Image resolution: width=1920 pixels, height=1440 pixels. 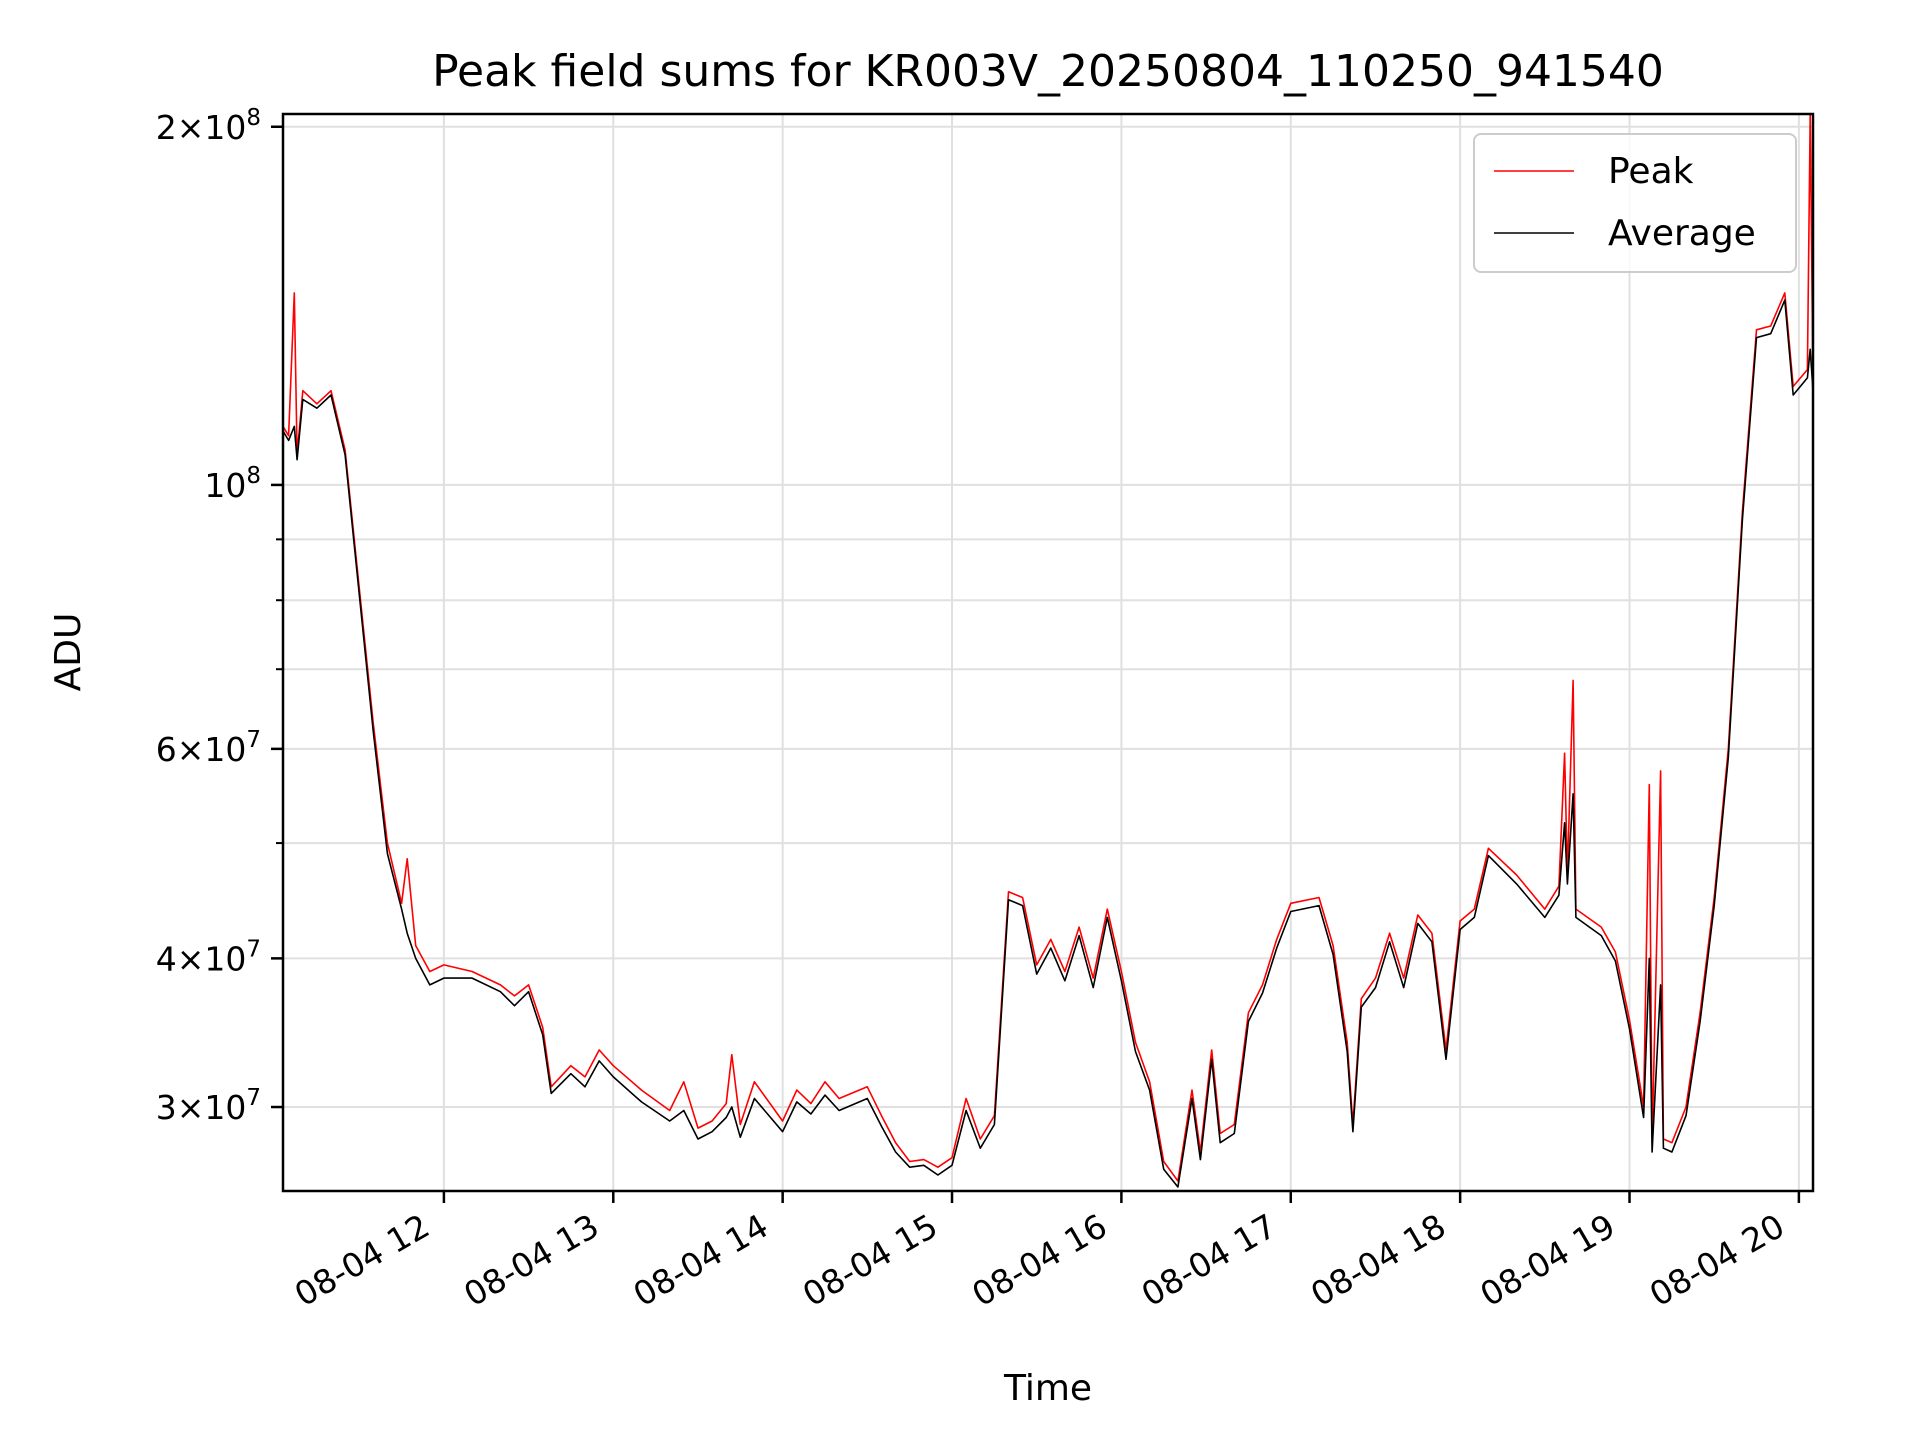 I want to click on y-tick-label: 3×107, so click(x=208, y=1106).